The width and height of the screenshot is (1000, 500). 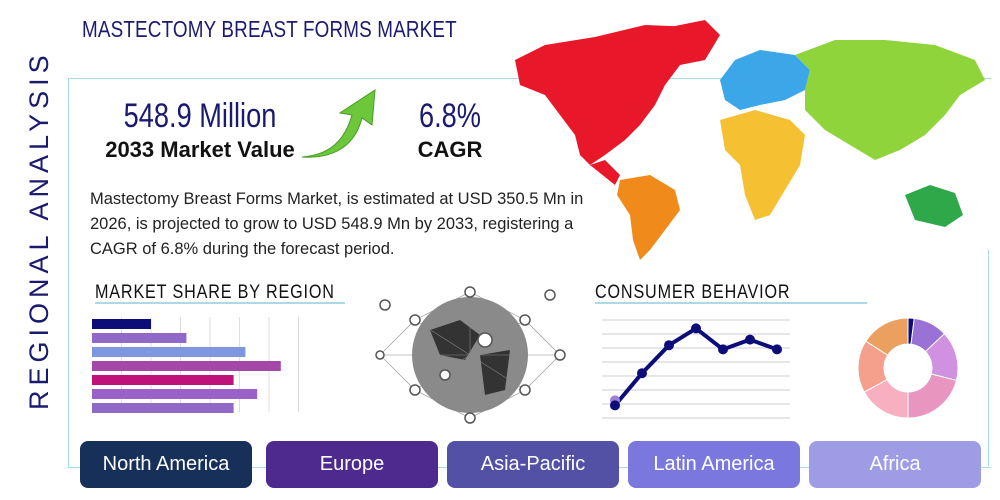 I want to click on page-title: MASTECTOMY BREAST FORMS MARKET, so click(x=269, y=29).